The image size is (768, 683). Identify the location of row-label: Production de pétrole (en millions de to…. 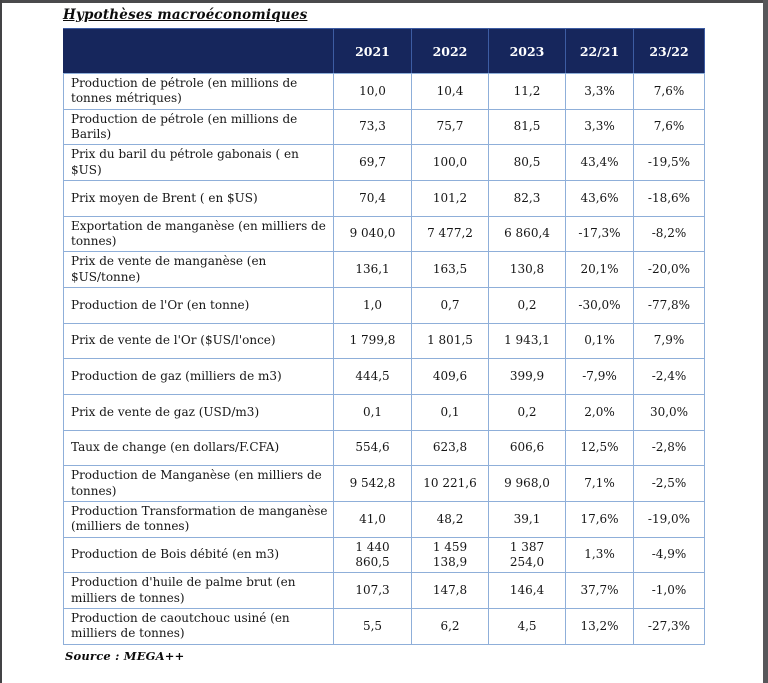
(198, 91).